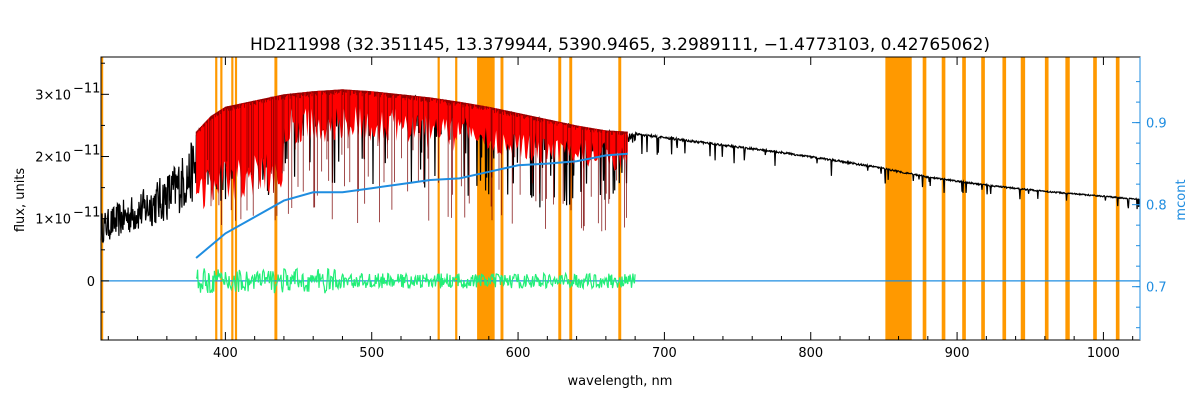 Image resolution: width=1200 pixels, height=400 pixels. I want to click on right-tick-label-1: 0.8, so click(1156, 206).